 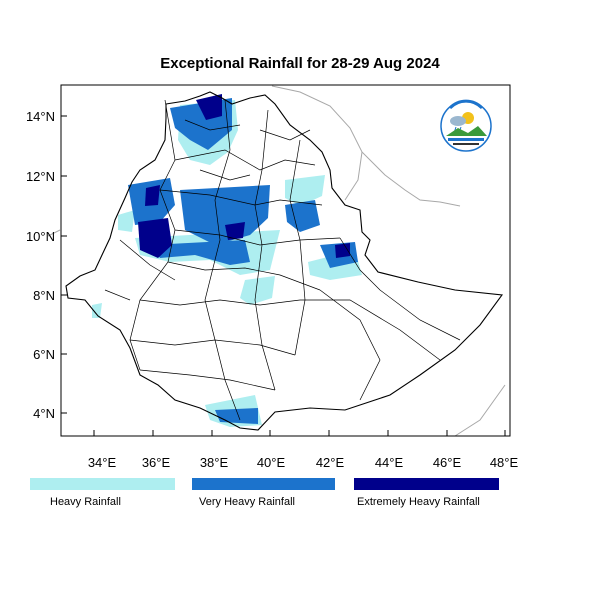 What do you see at coordinates (247, 502) in the screenshot?
I see `legend-label-very-heavy: Very Heavy Rainfall` at bounding box center [247, 502].